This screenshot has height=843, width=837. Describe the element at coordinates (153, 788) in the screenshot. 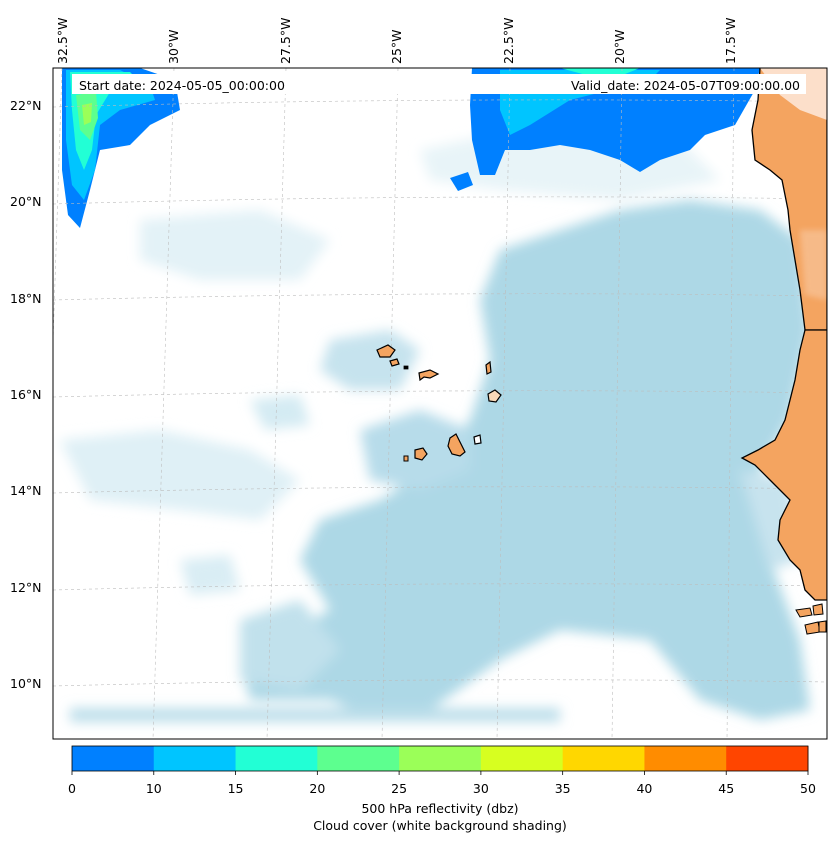

I see `colorbar-tick-label: 10` at that location.